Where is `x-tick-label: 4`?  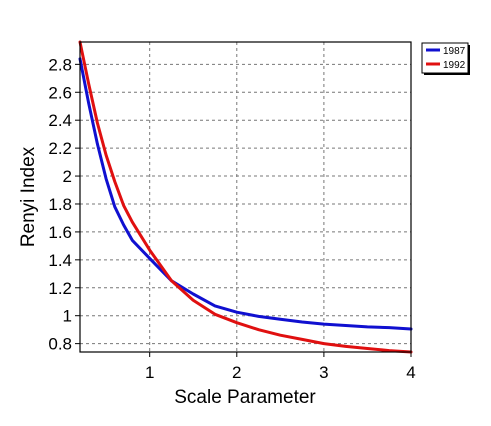
x-tick-label: 4 is located at coordinates (410, 372).